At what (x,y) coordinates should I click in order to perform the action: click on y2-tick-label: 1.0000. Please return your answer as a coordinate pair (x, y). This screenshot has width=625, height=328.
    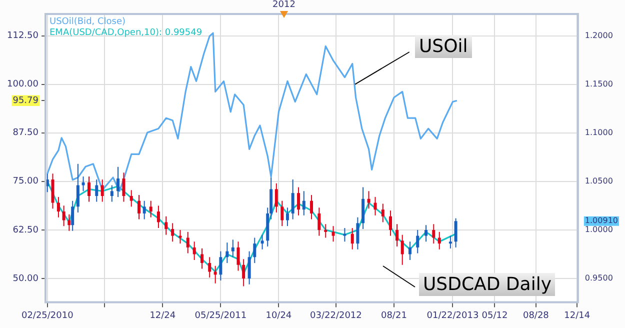
    Looking at the image, I should click on (598, 229).